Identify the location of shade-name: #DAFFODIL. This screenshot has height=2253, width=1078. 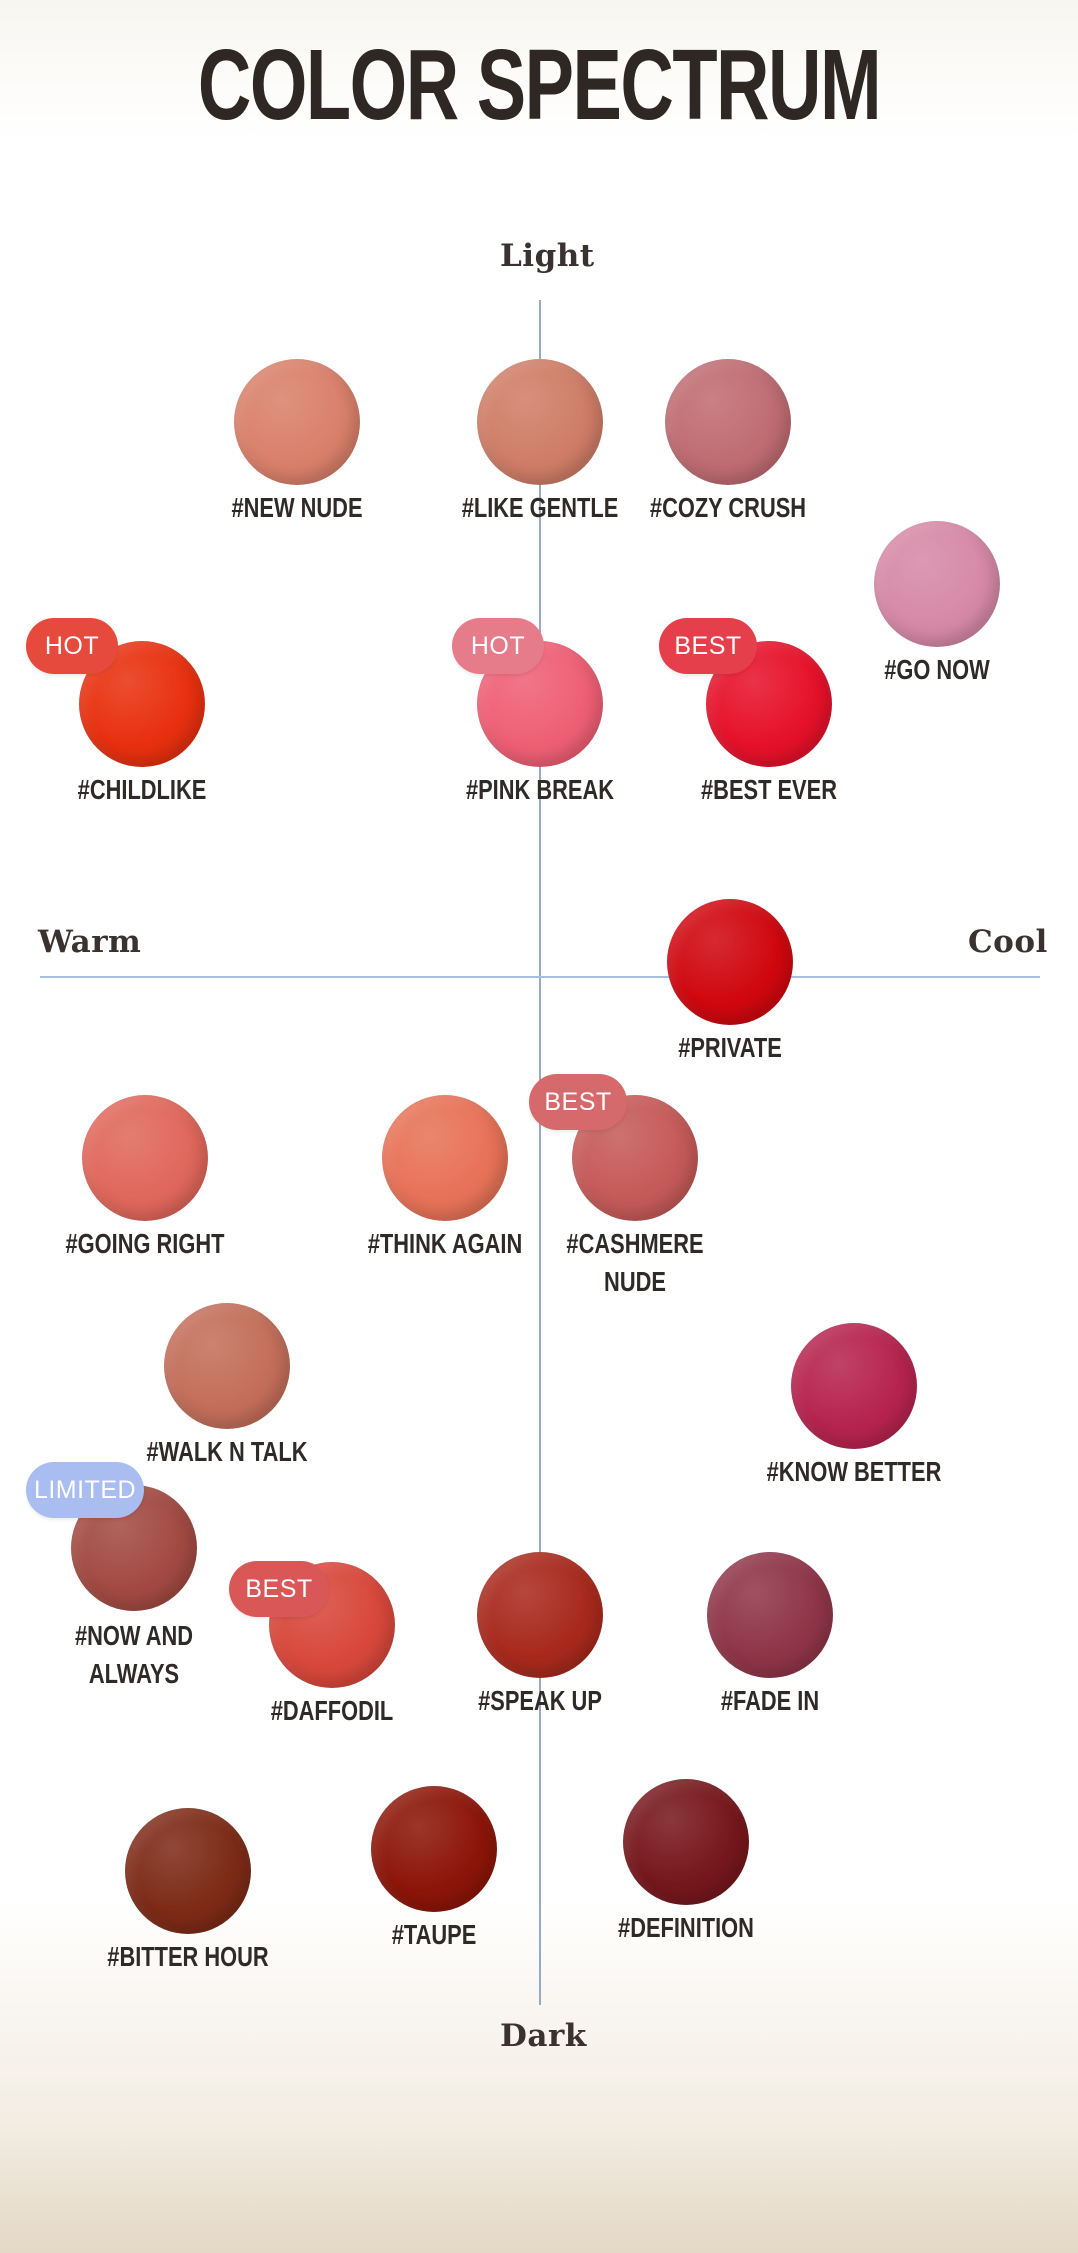
(332, 1710).